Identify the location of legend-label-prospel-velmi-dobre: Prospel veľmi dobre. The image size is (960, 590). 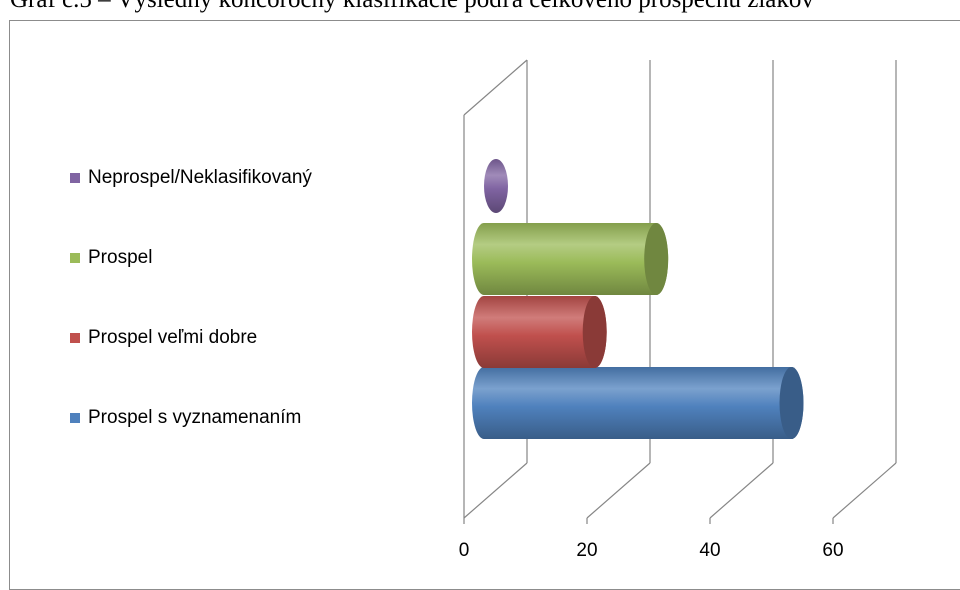
(173, 337).